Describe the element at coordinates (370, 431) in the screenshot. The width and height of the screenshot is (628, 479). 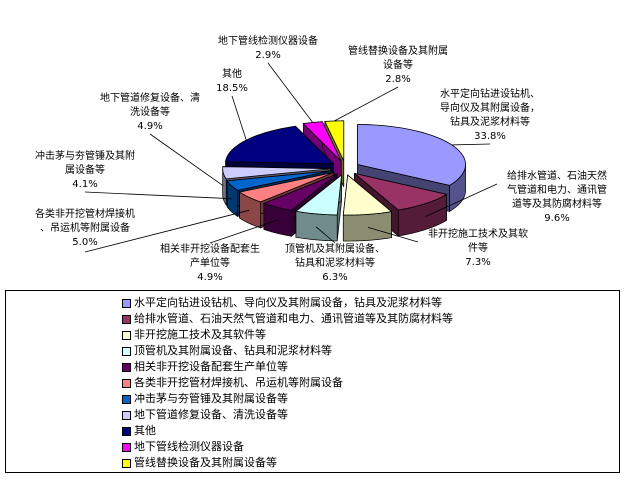
I see `legend-item: 其他` at that location.